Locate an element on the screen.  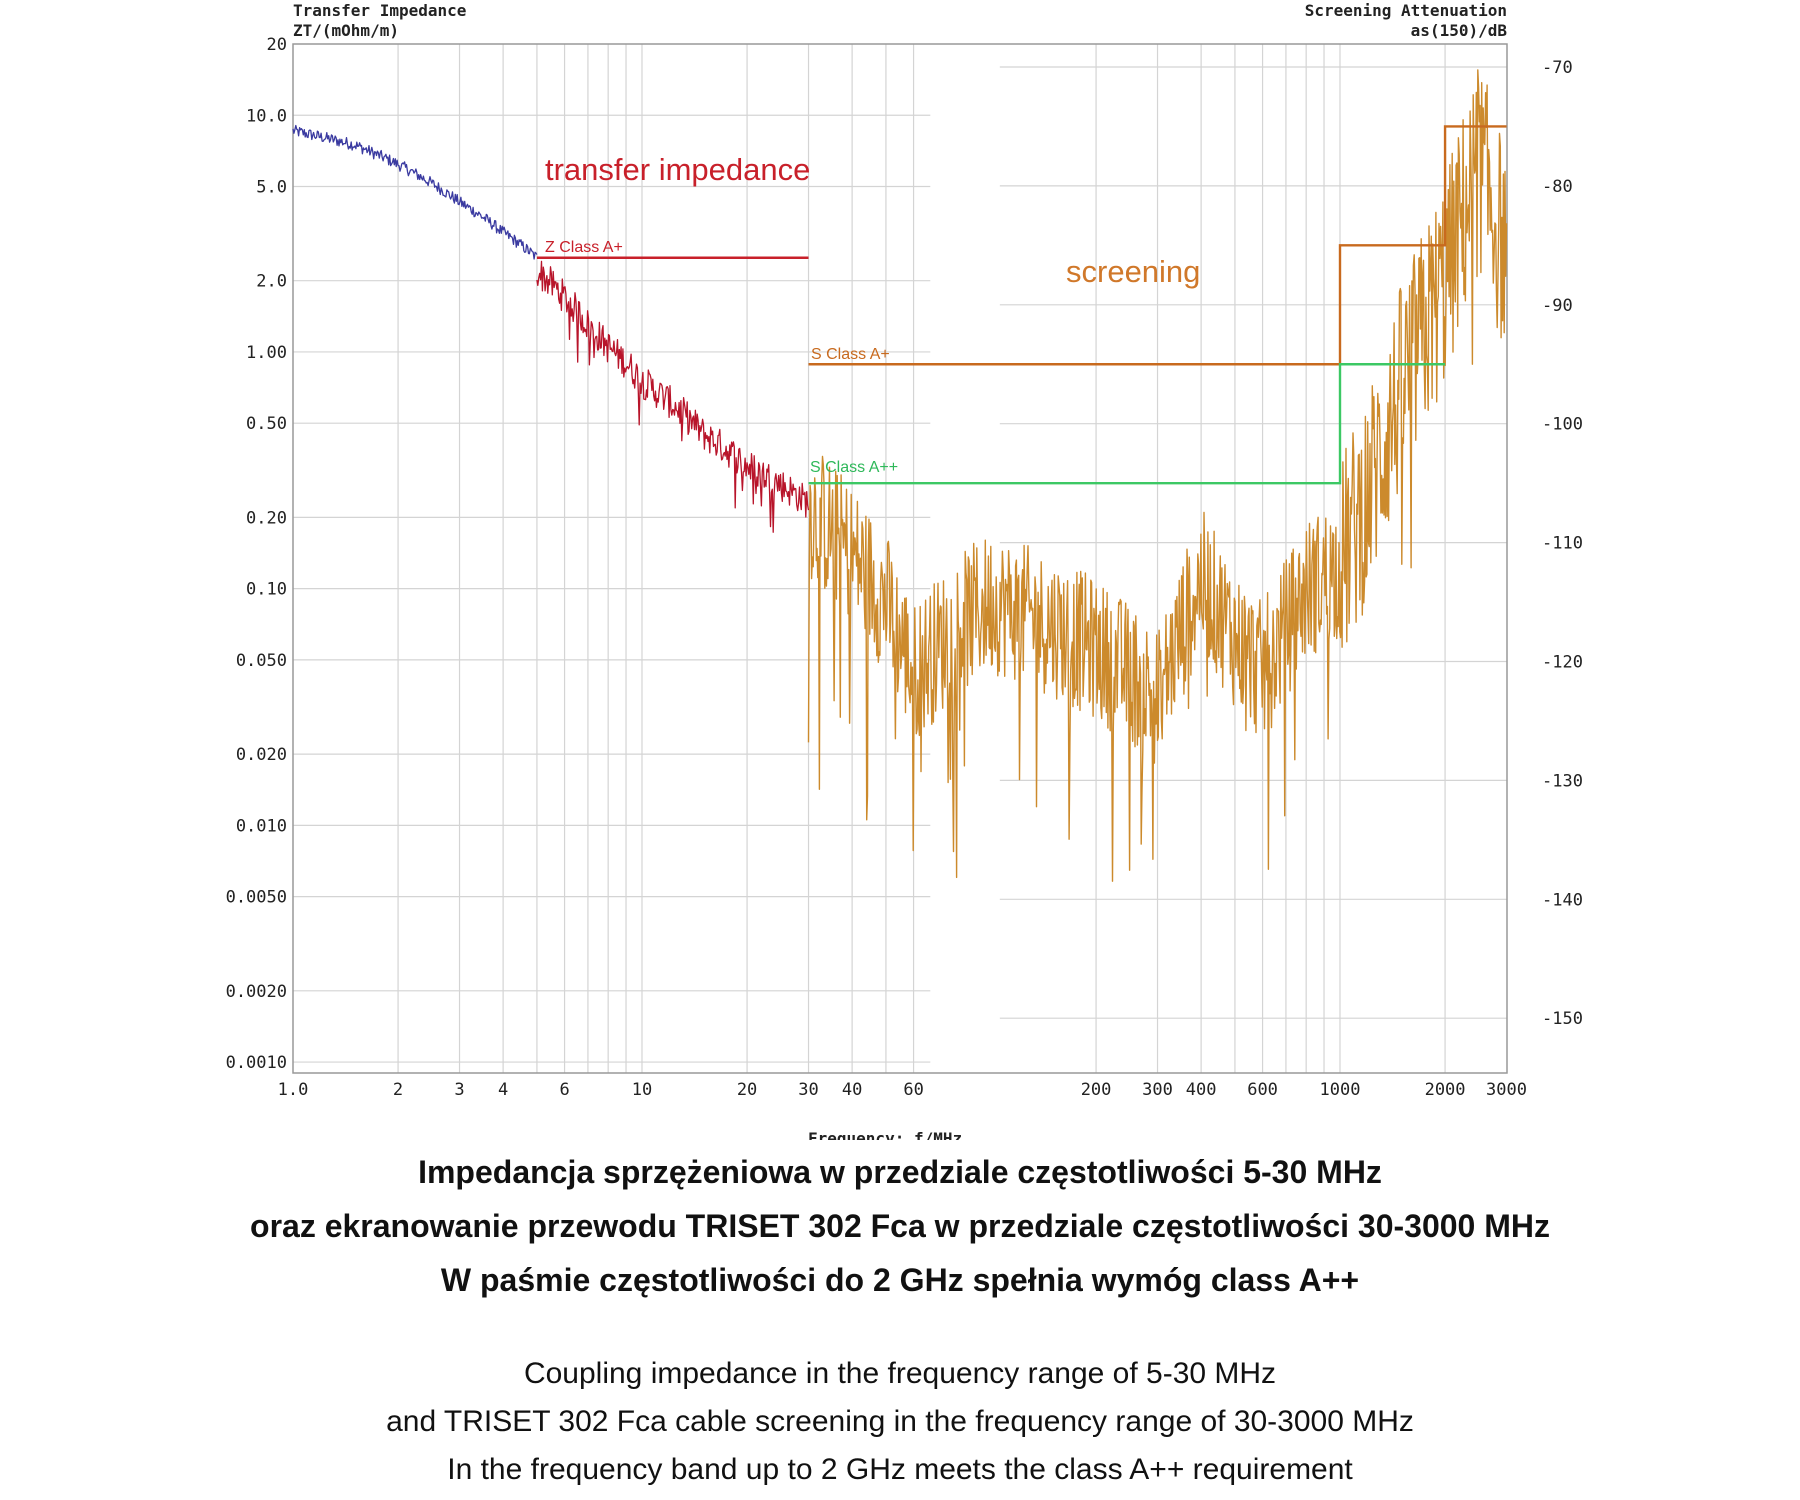
y-left-tick-label: 0.0020 is located at coordinates (256, 992).